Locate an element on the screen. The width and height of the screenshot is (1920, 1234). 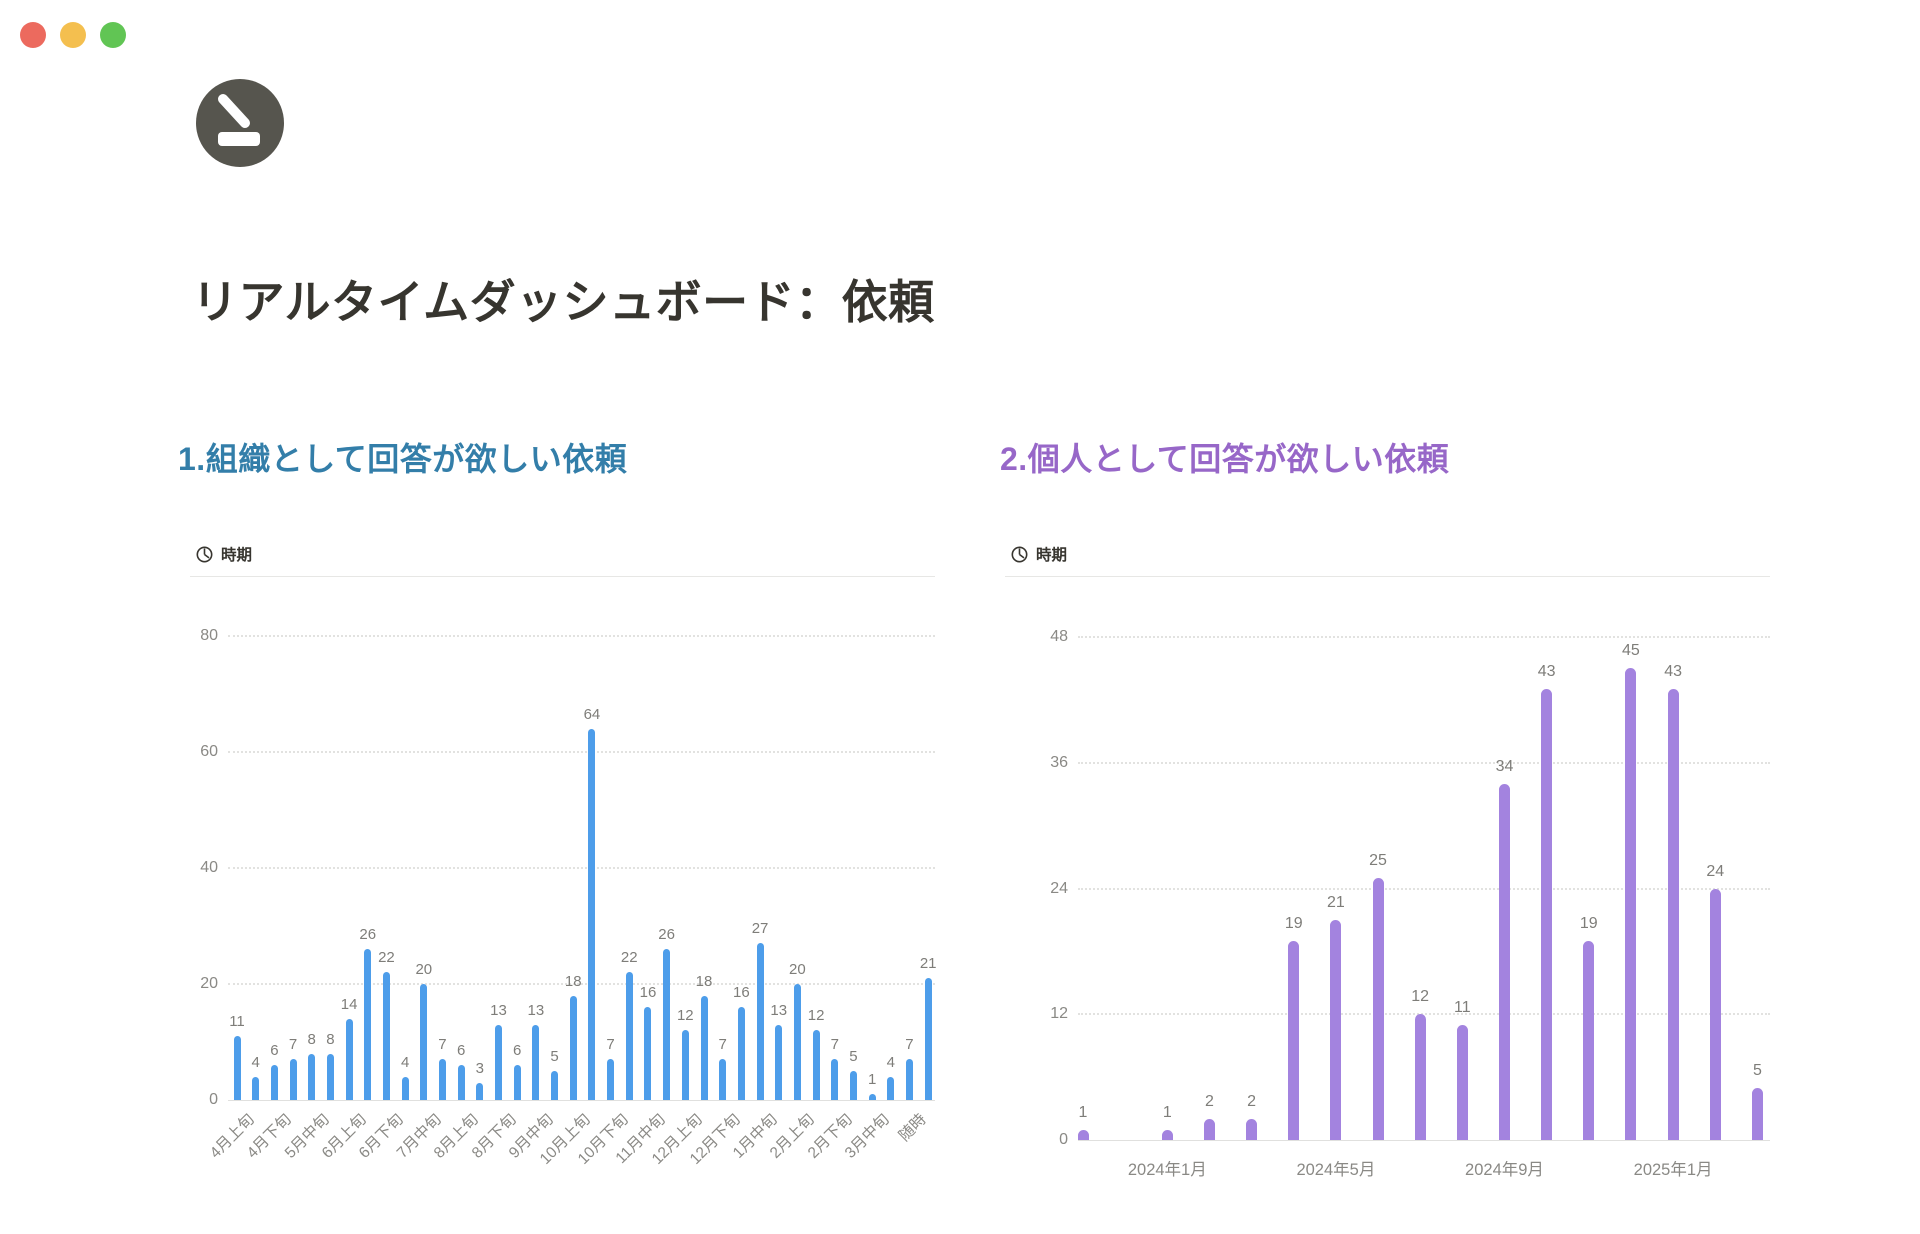
chart-header-divider is located at coordinates (1387, 576).